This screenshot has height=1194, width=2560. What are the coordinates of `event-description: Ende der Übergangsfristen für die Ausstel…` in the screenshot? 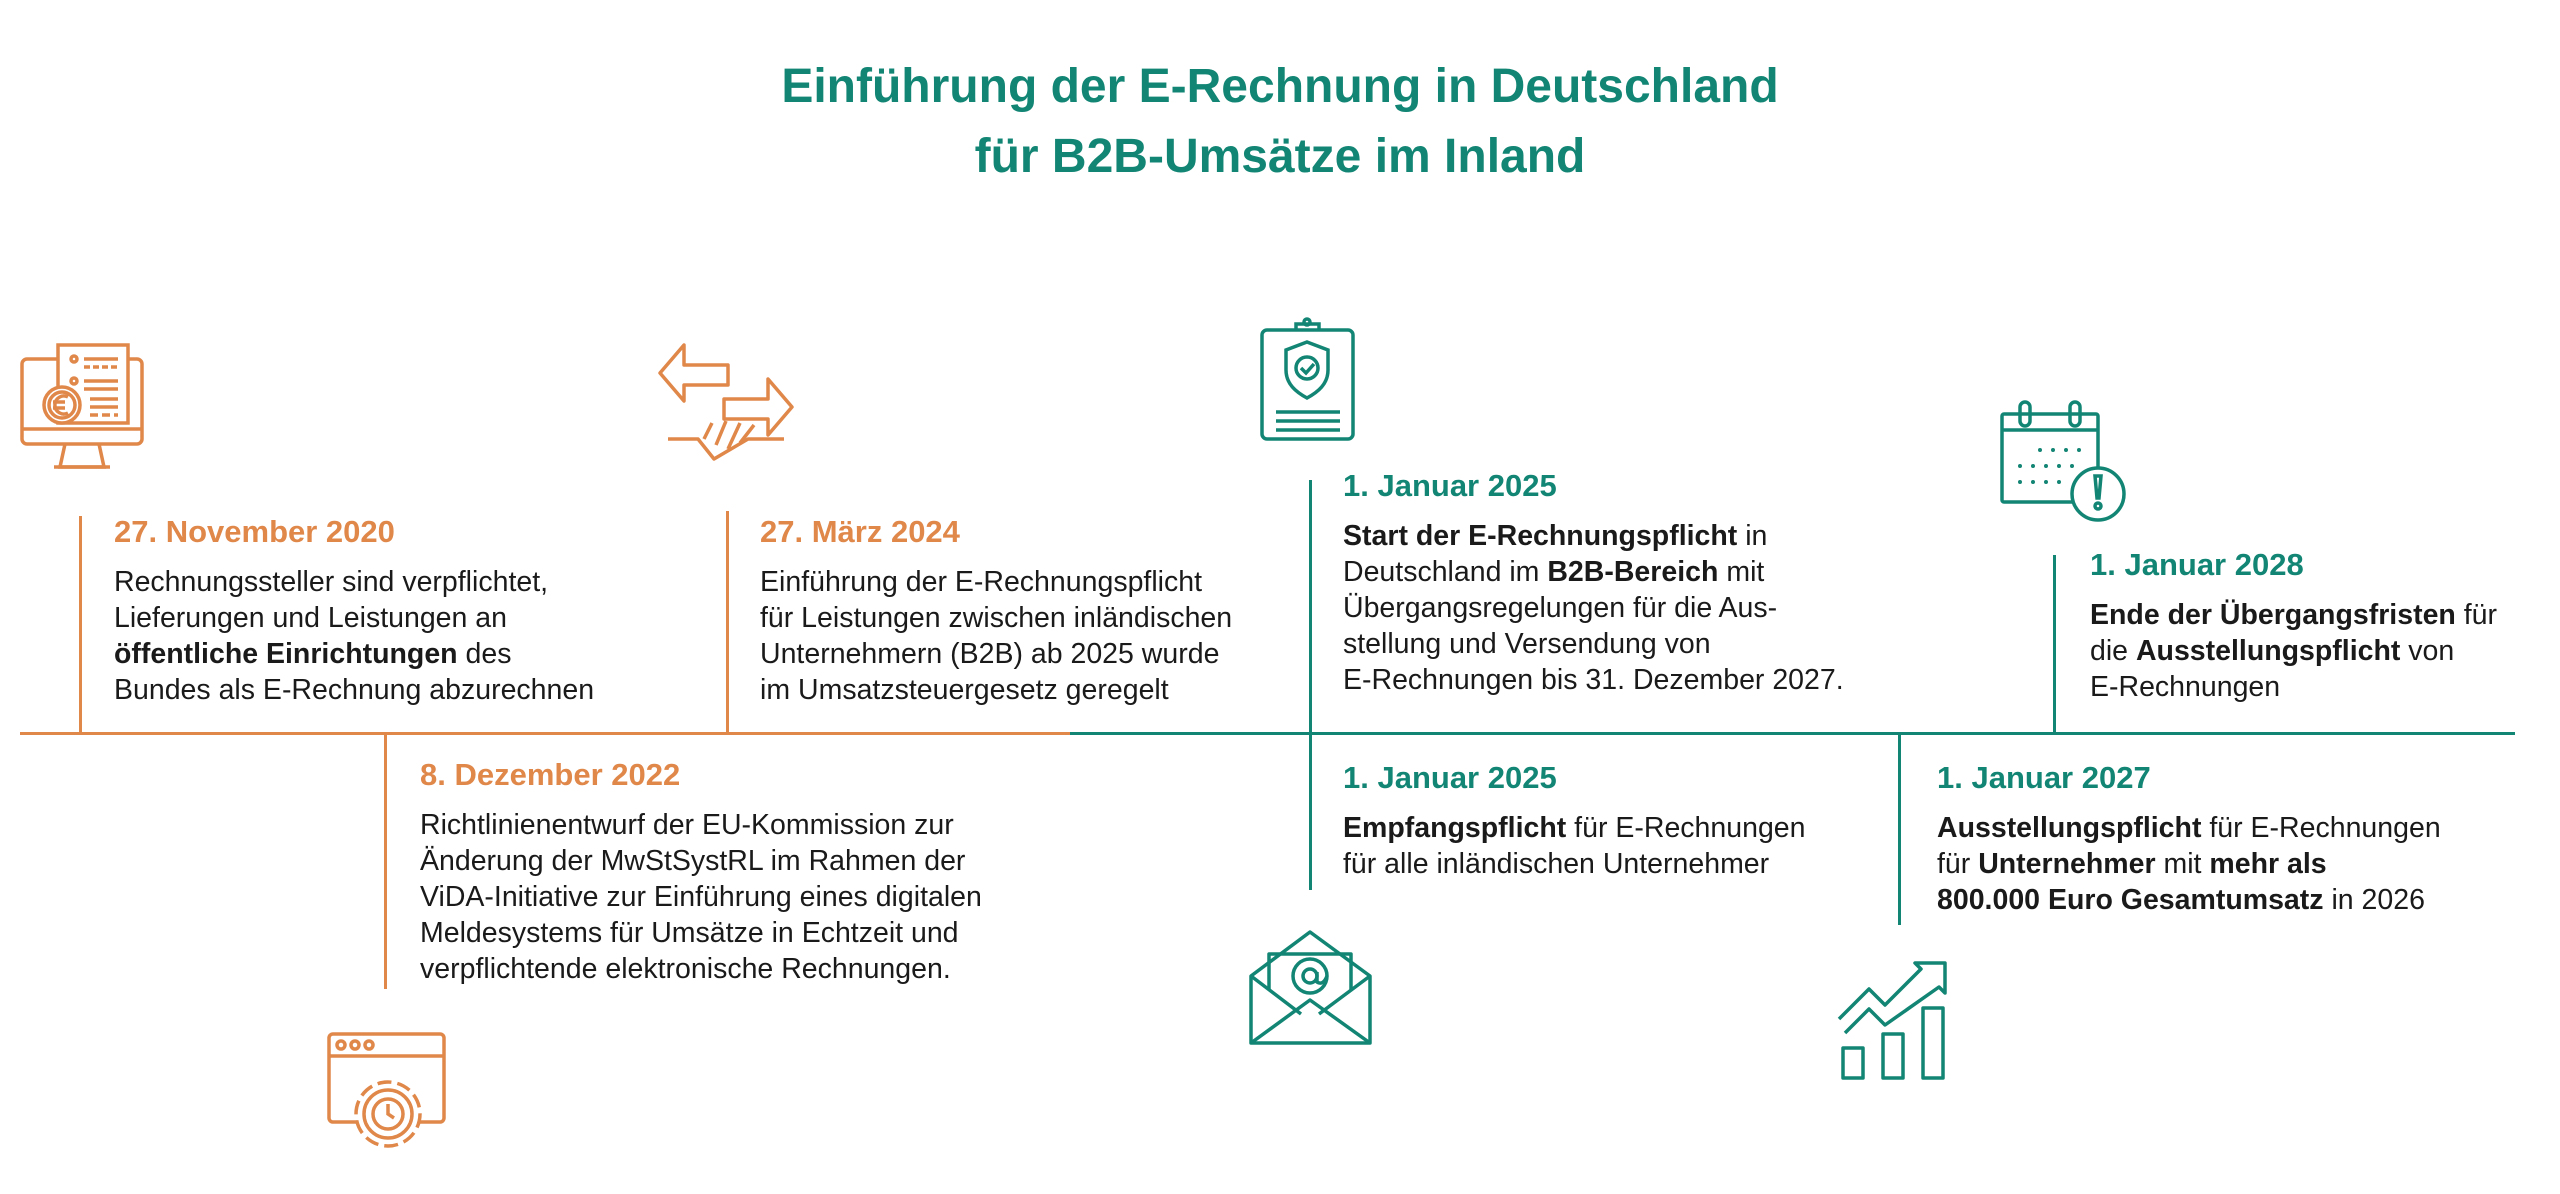 It's located at (2293, 651).